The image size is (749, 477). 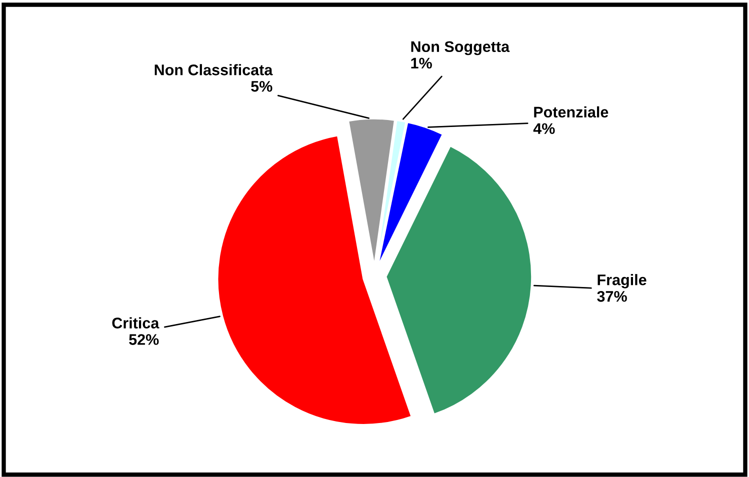 What do you see at coordinates (136, 322) in the screenshot?
I see `slice-label: Critica` at bounding box center [136, 322].